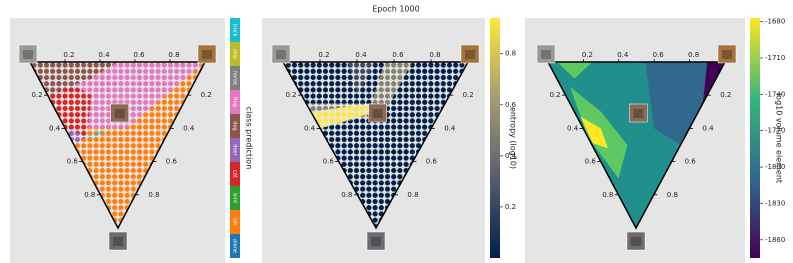 The width and height of the screenshot is (793, 263). Describe the element at coordinates (395, 9) in the screenshot. I see `figure-title: Epoch 1000` at that location.